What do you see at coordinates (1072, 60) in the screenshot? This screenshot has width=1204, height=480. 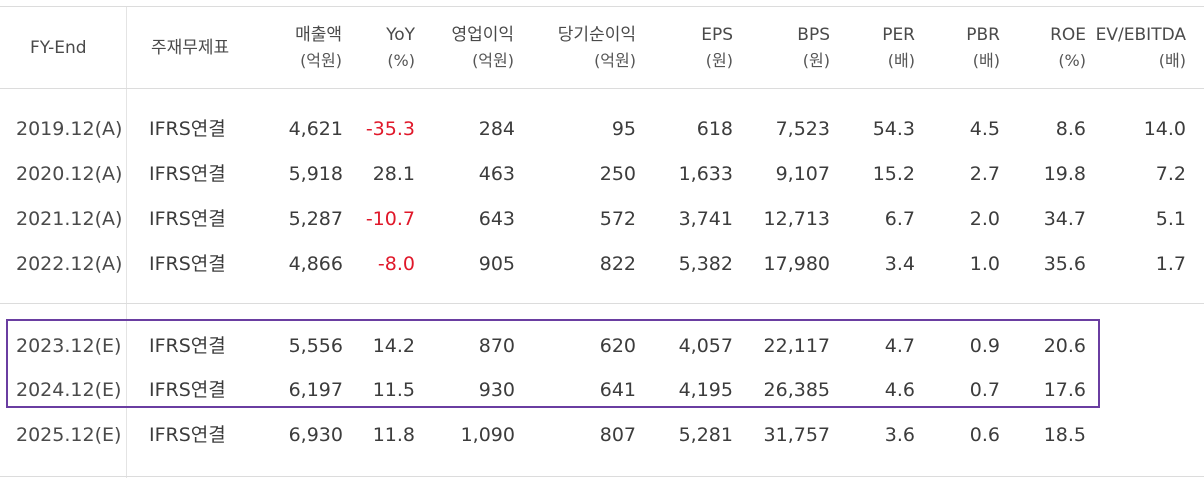 I see `column-header-unit: (%)` at bounding box center [1072, 60].